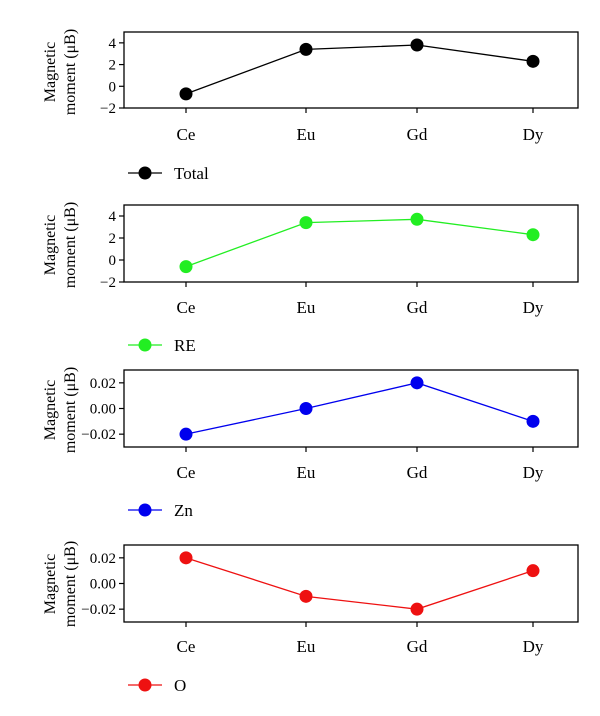  I want to click on legend-label: Total, so click(191, 173).